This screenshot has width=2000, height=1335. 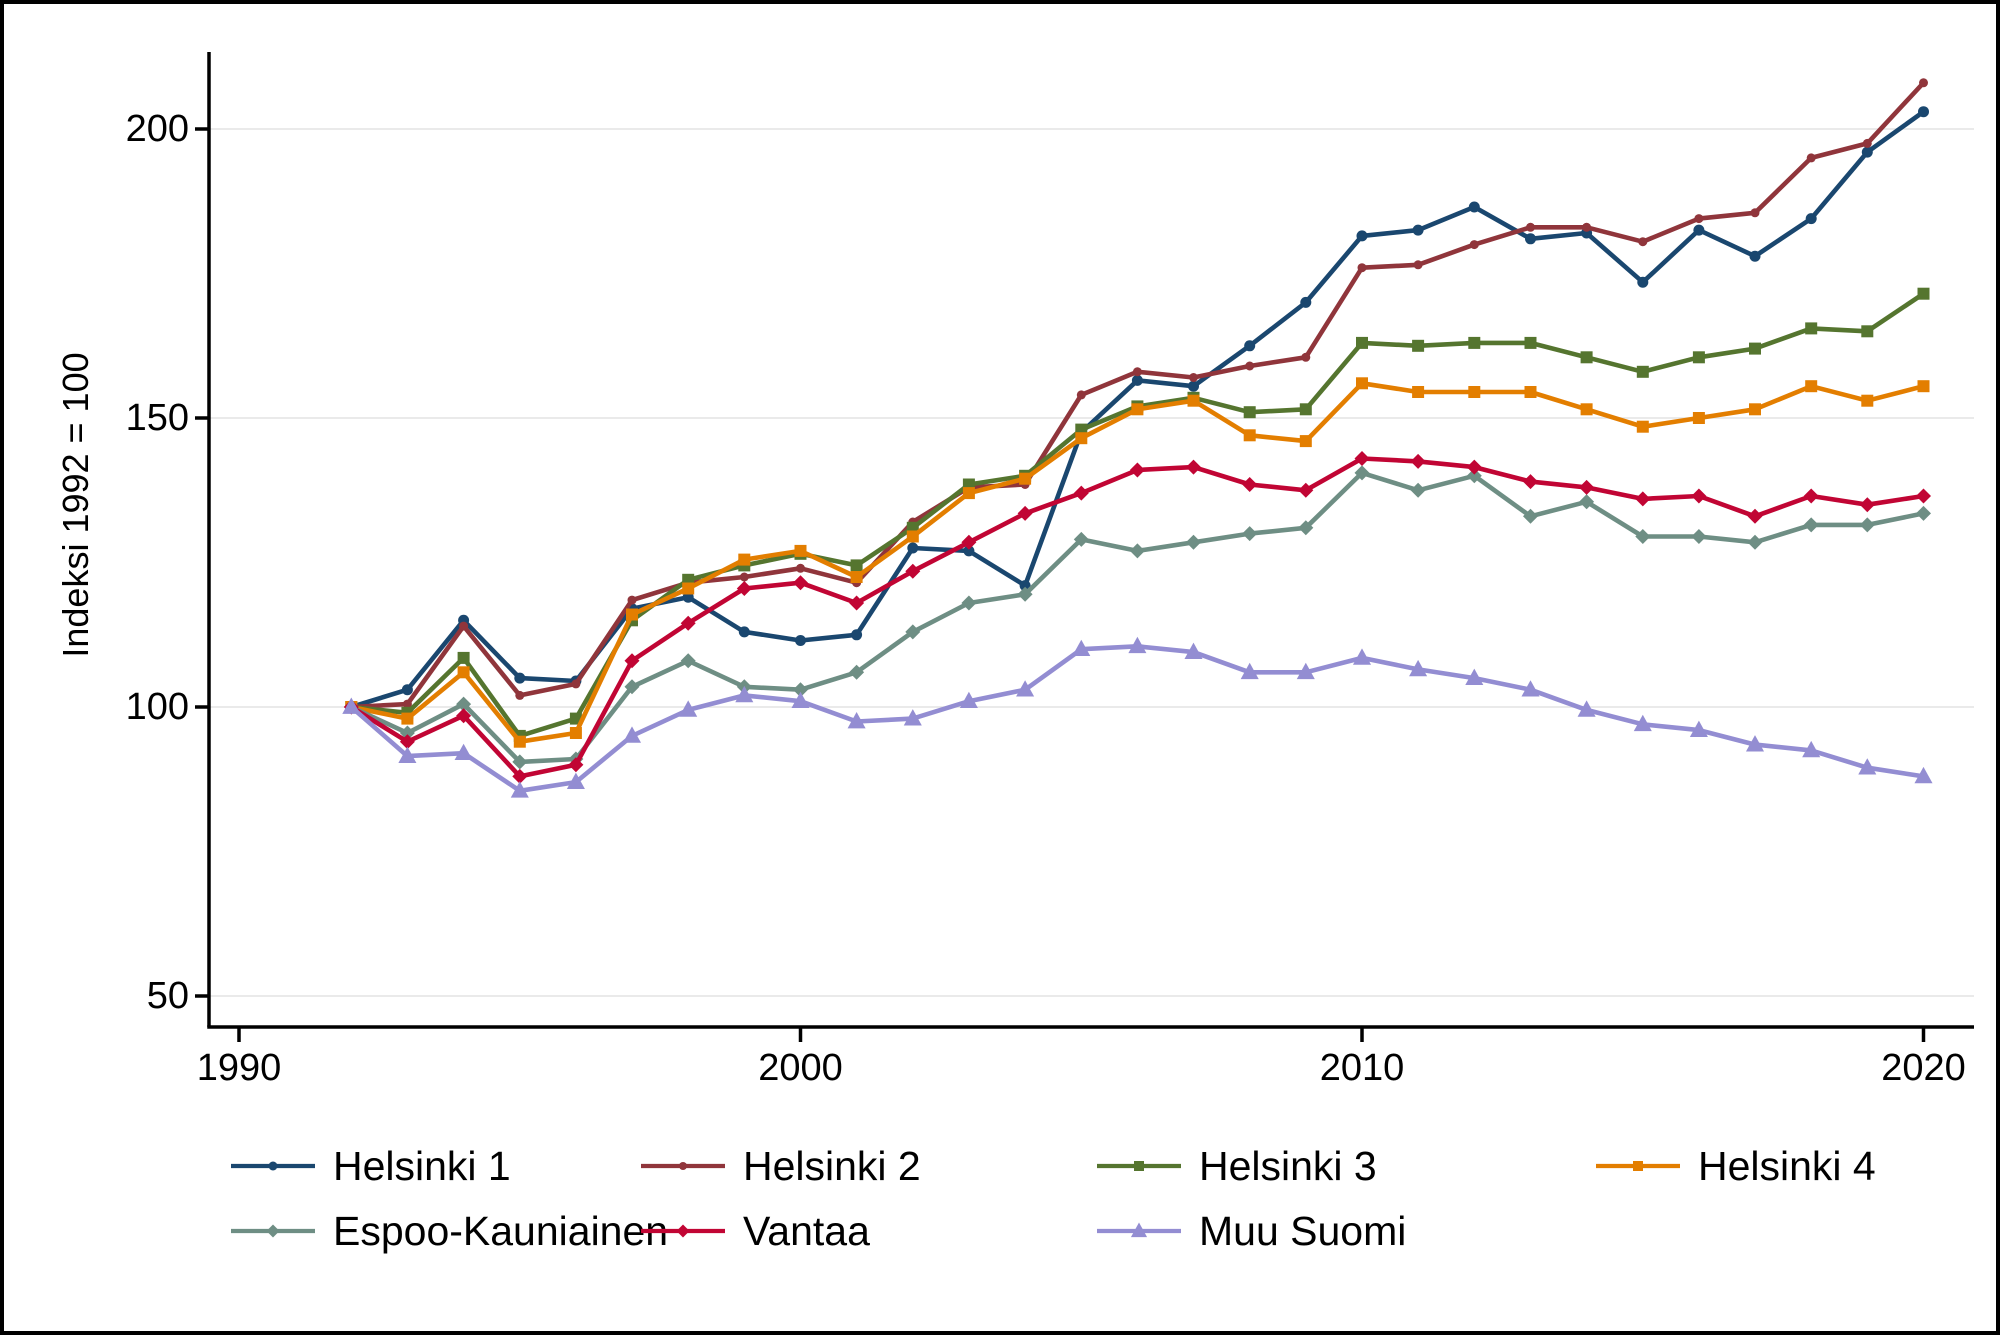 I want to click on x-tick-label: 2020, so click(x=1923, y=1068).